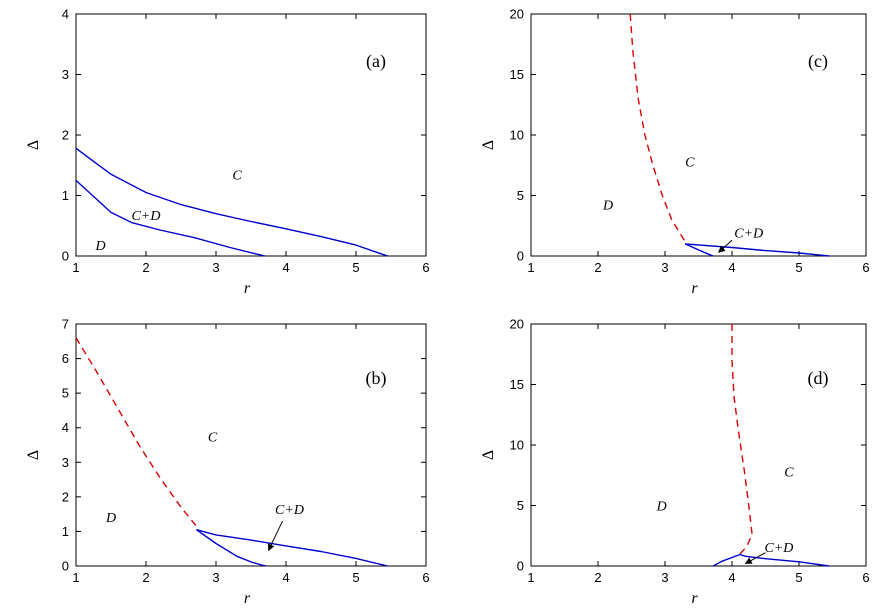 This screenshot has height=616, width=888. Describe the element at coordinates (65, 324) in the screenshot. I see `y-tick-label: 7` at that location.